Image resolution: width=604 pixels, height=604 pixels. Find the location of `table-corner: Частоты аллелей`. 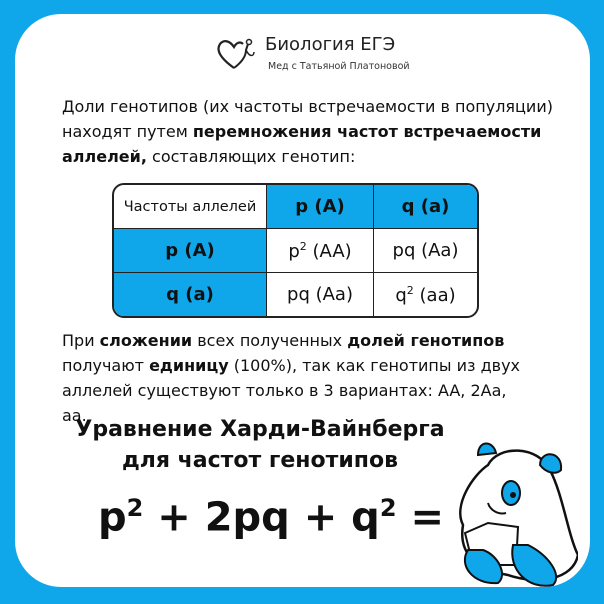

table-corner: Частоты аллелей is located at coordinates (190, 207).